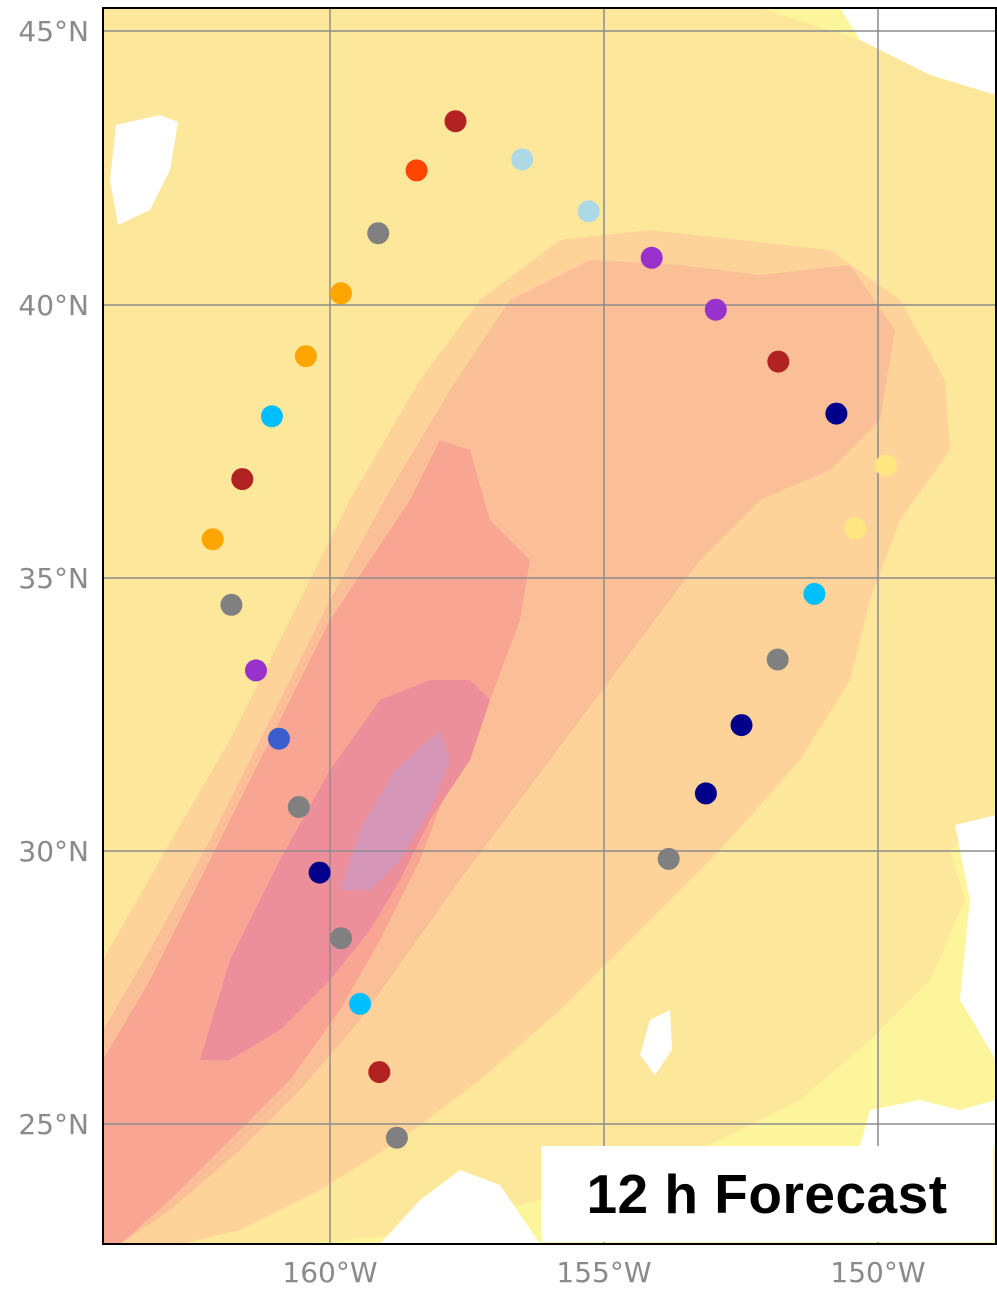 This screenshot has height=1289, width=997. Describe the element at coordinates (877, 1272) in the screenshot. I see `lon-label-150w: 150°W` at that location.